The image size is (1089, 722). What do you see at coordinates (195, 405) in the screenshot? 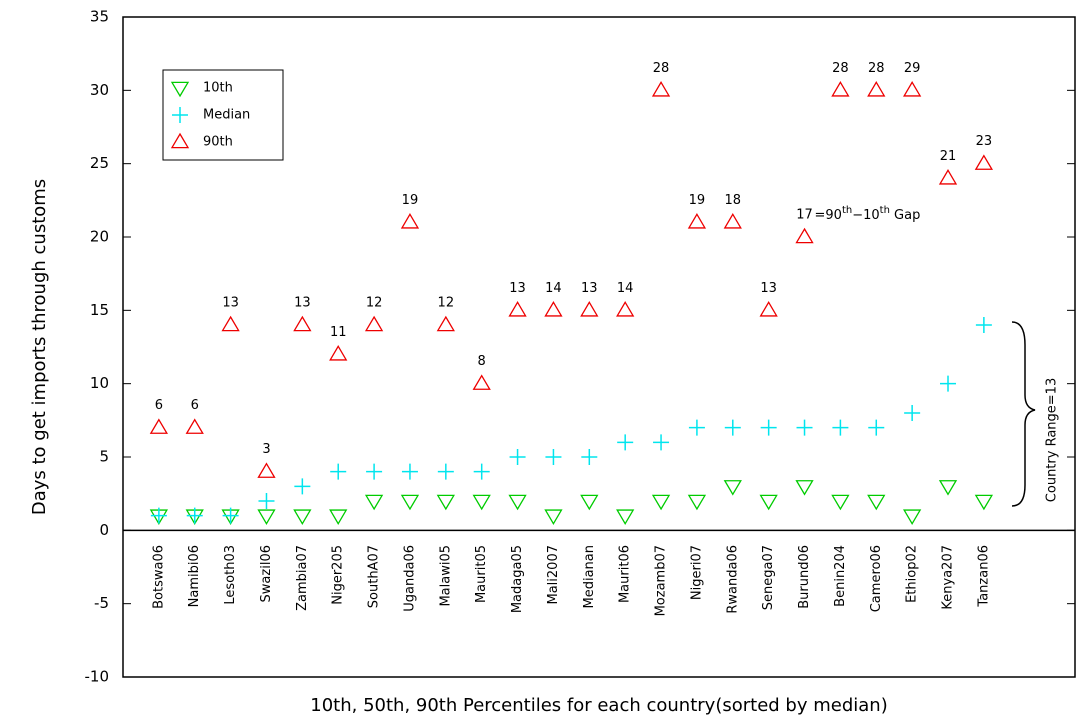
I see `gap-label: 6` at bounding box center [195, 405].